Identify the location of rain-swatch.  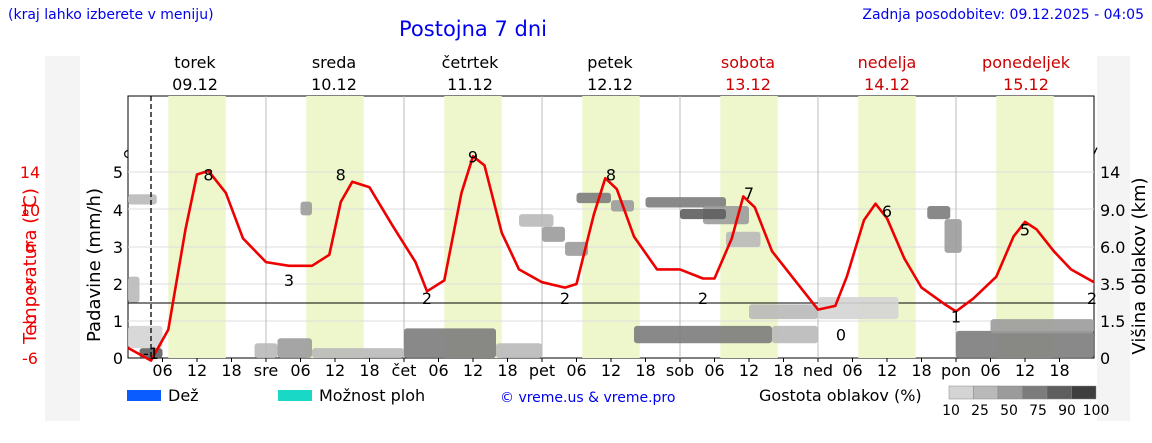
(144, 395).